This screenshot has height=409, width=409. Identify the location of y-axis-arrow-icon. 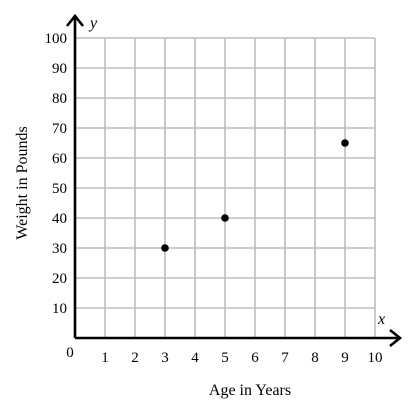
(75, 20).